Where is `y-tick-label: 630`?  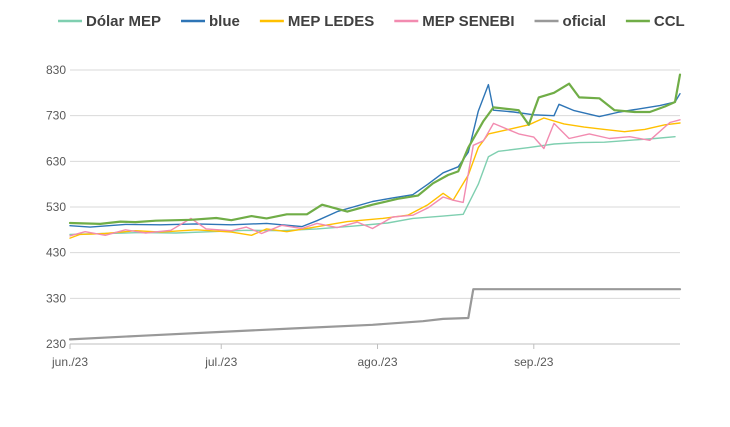 y-tick-label: 630 is located at coordinates (56, 161).